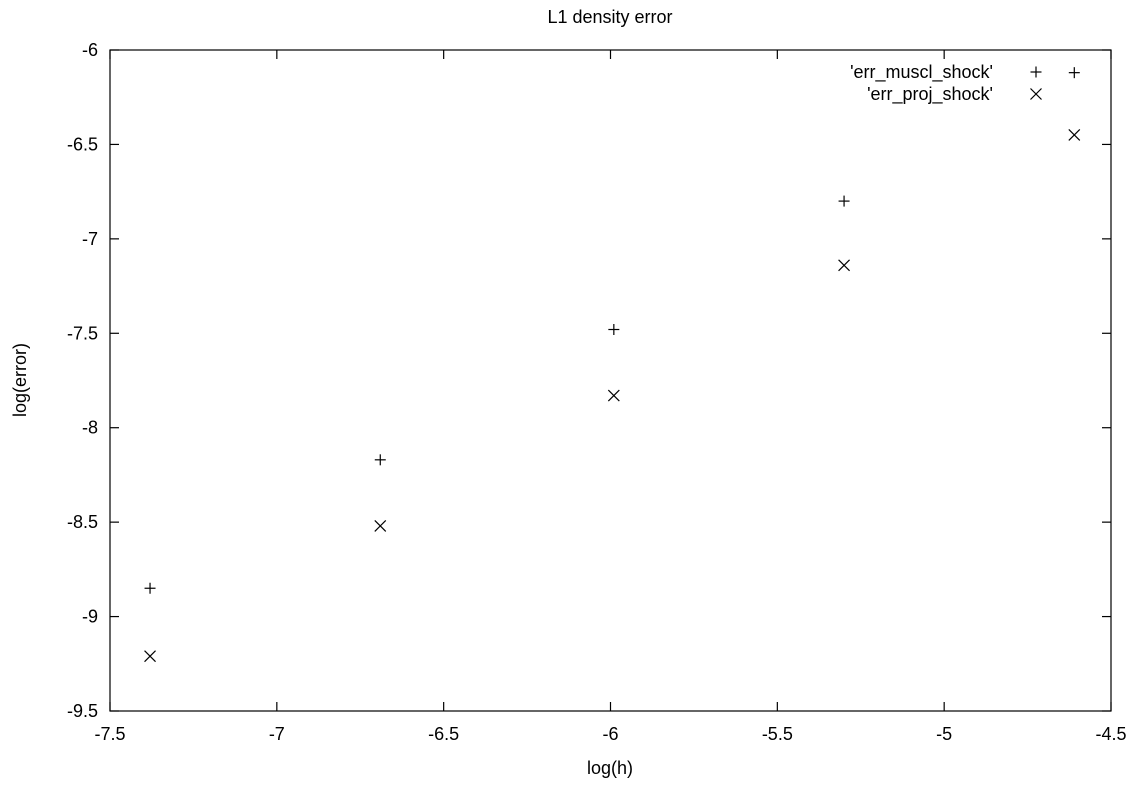 This screenshot has width=1128, height=787. Describe the element at coordinates (90, 239) in the screenshot. I see `y-tick-label: -7` at that location.